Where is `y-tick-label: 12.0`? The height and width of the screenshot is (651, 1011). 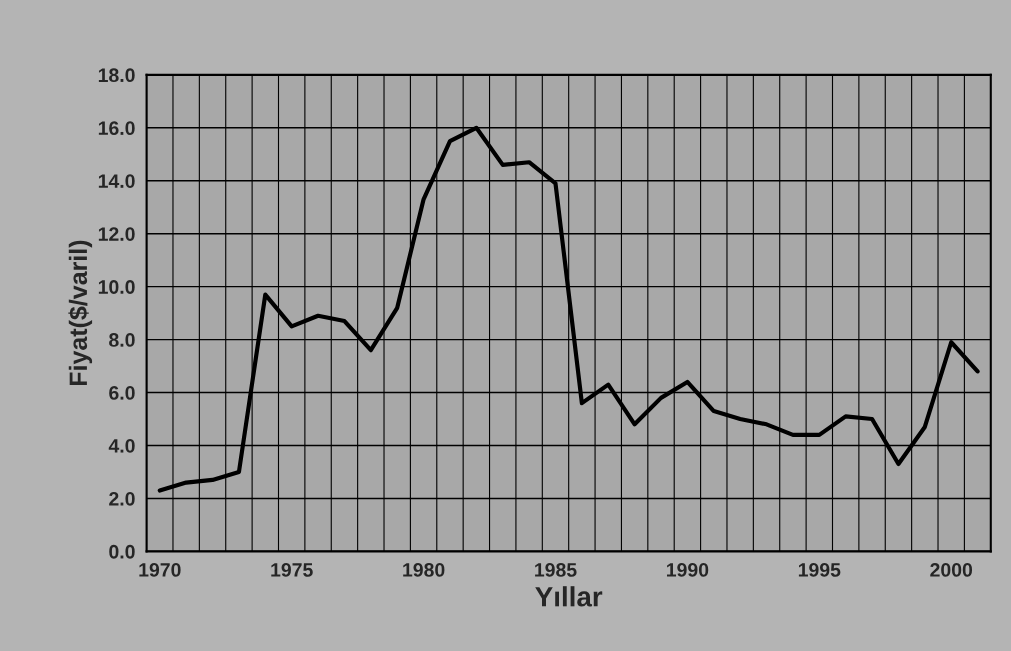
y-tick-label: 12.0 is located at coordinates (116, 234).